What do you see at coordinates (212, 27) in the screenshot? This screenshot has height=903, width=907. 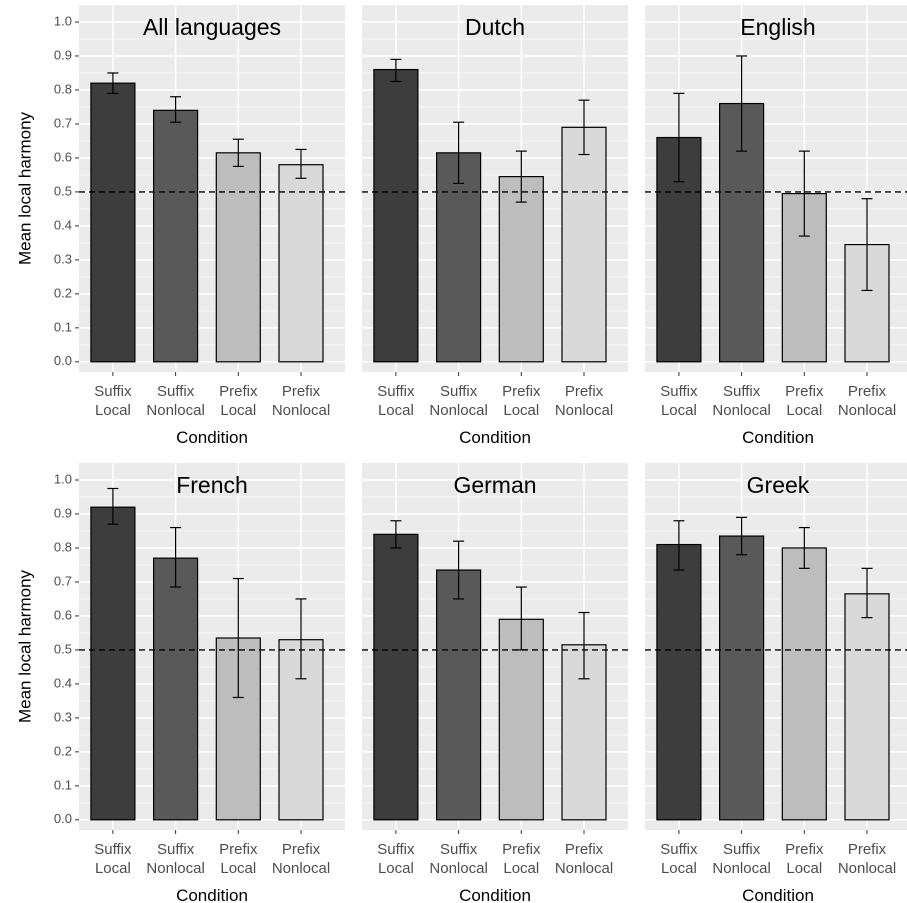 I see `panel-title: All languages` at bounding box center [212, 27].